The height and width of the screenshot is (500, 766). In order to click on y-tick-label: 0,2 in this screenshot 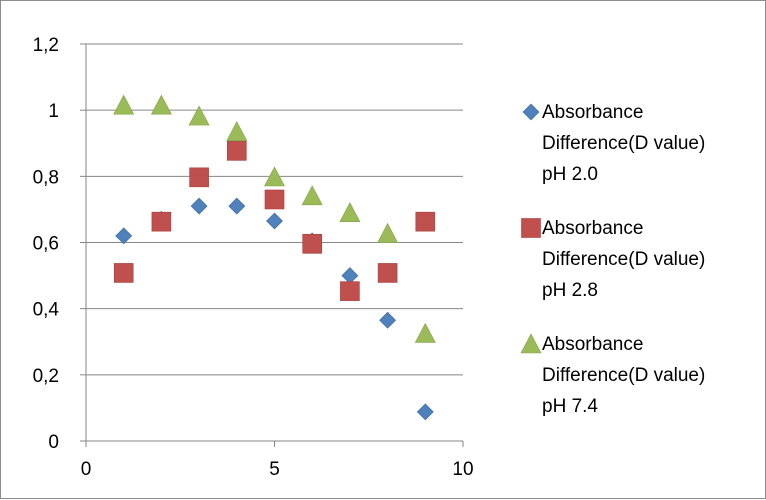, I will do `click(46, 376)`.